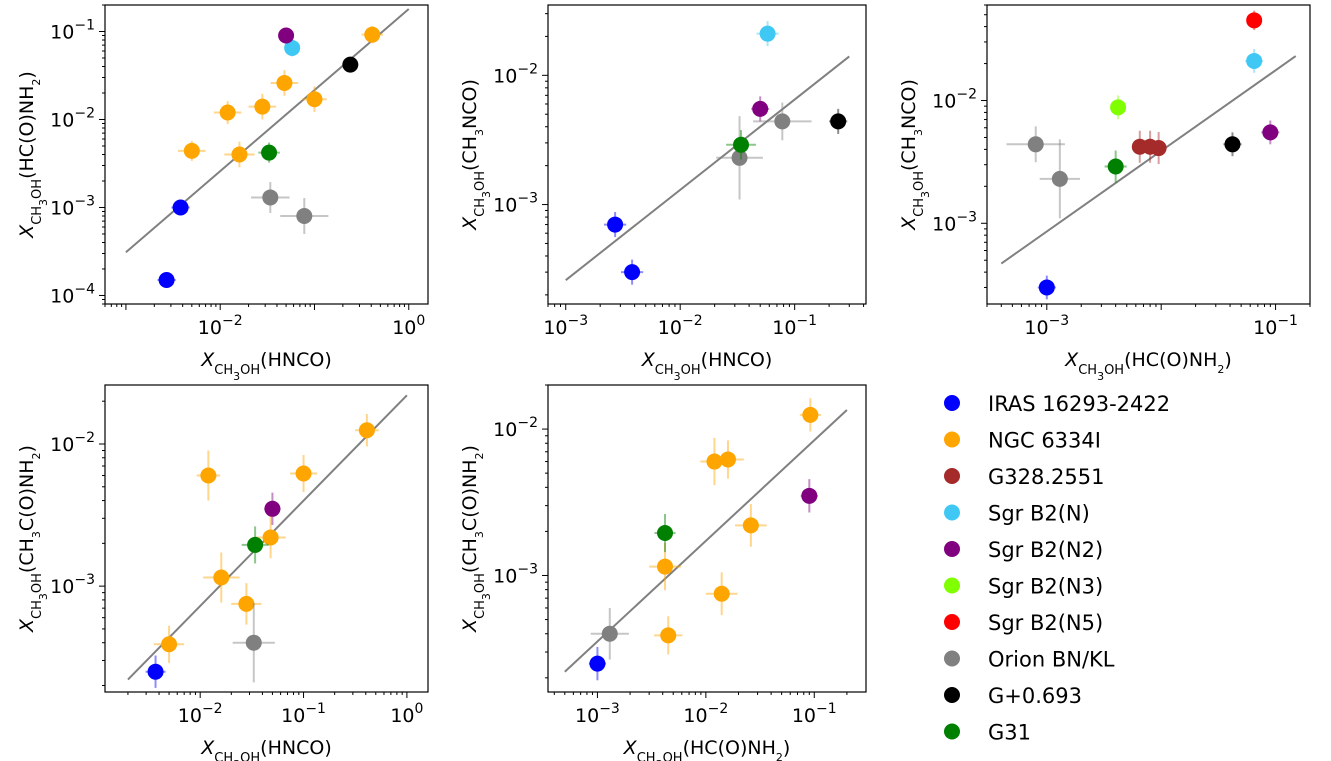 The image size is (1331, 761). What do you see at coordinates (1044, 441) in the screenshot?
I see `legend-label: NGC 6334I` at bounding box center [1044, 441].